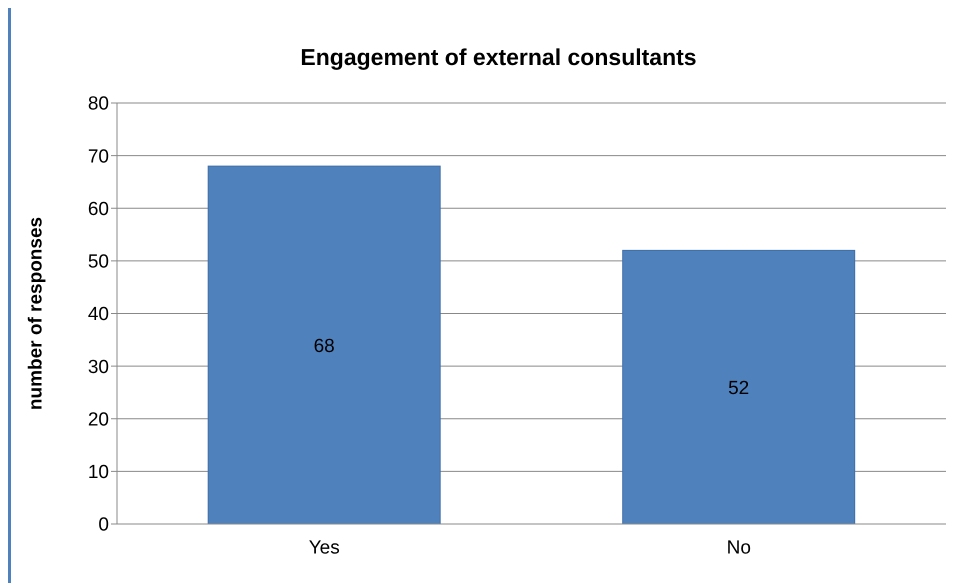 Image resolution: width=957 pixels, height=583 pixels. What do you see at coordinates (98, 419) in the screenshot?
I see `y-tick-label: 20` at bounding box center [98, 419].